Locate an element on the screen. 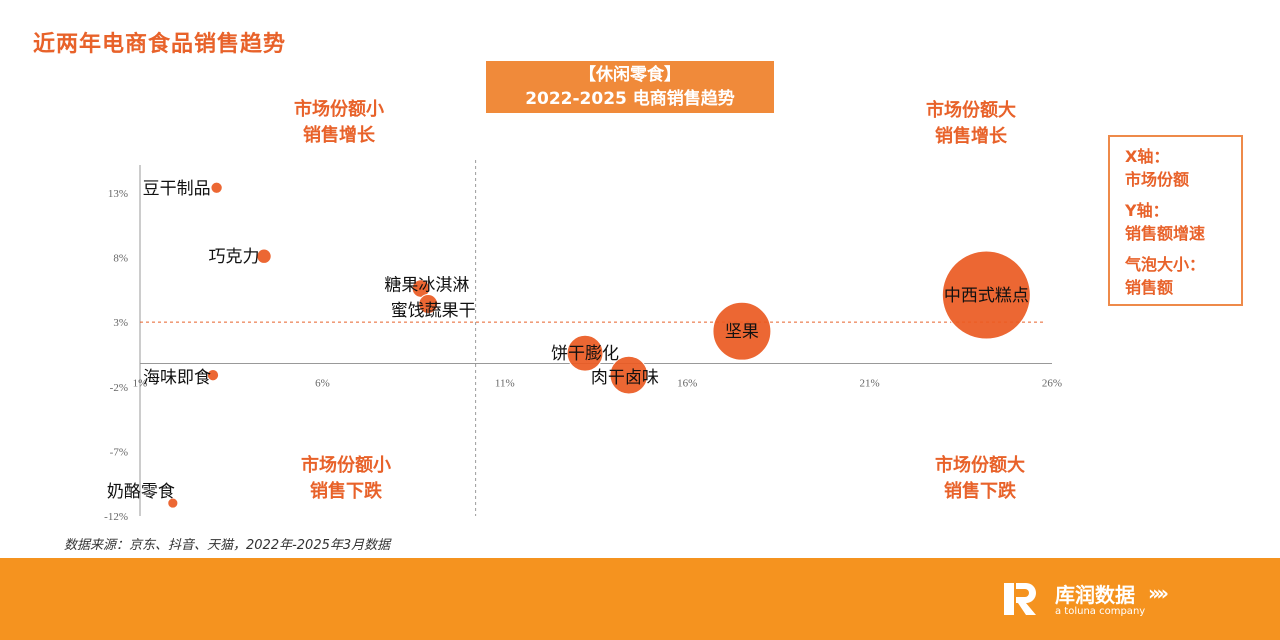 This screenshot has height=640, width=1280. bubble-label: 中西式糕点 is located at coordinates (986, 296).